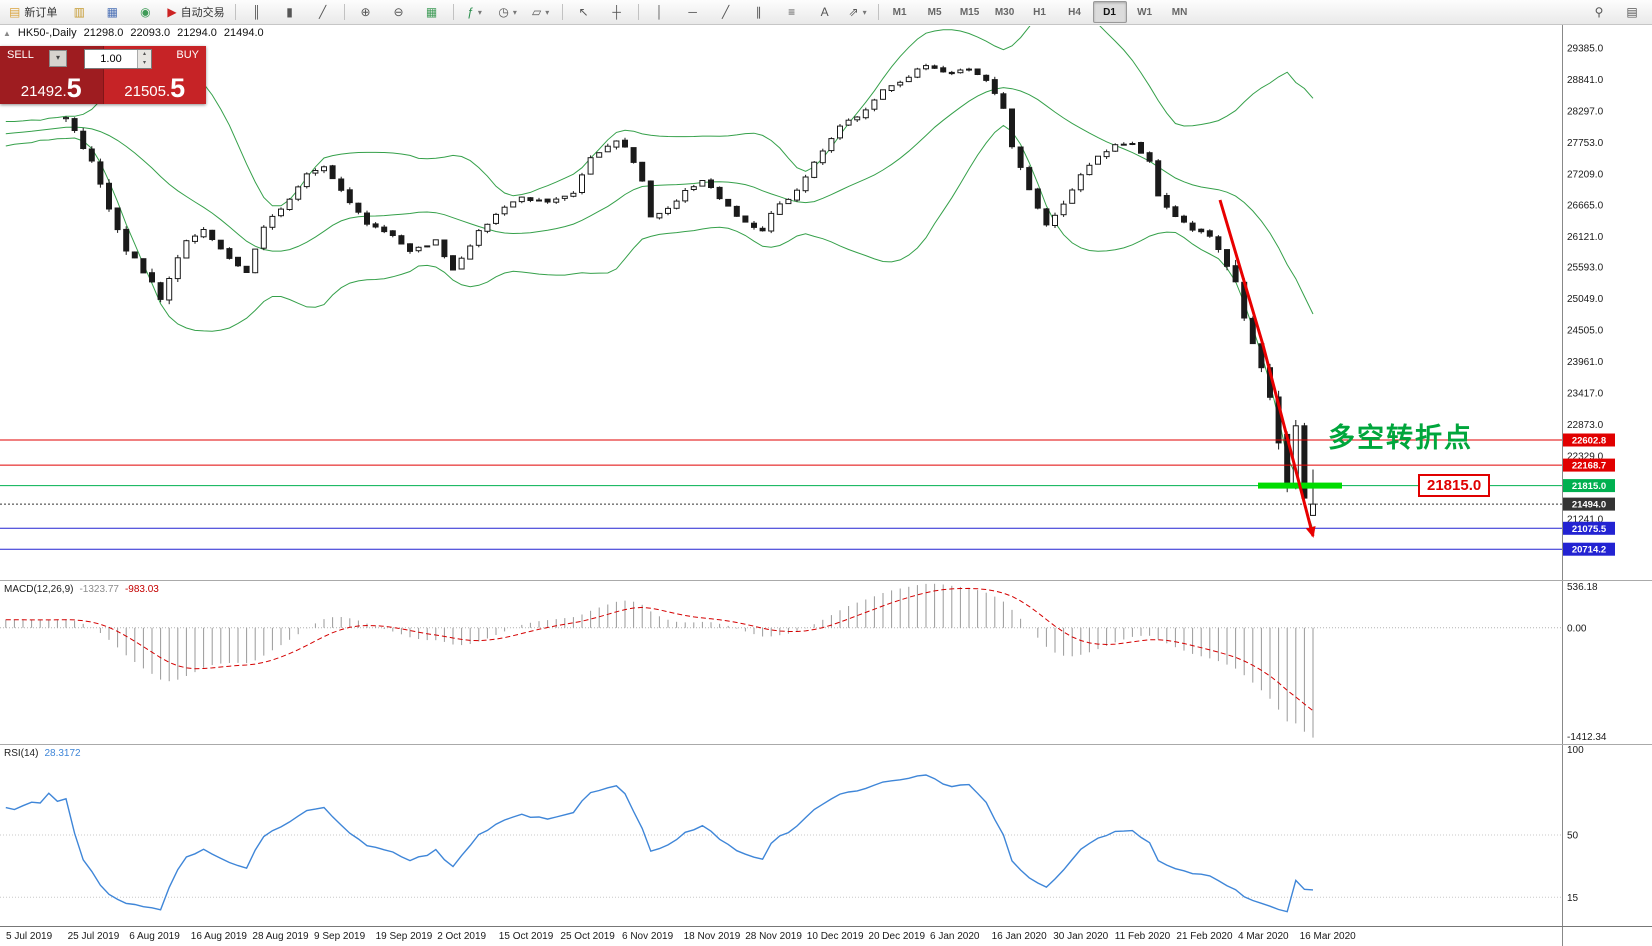  What do you see at coordinates (461, 936) in the screenshot?
I see `date-axis-label: 2 Oct 2019` at bounding box center [461, 936].